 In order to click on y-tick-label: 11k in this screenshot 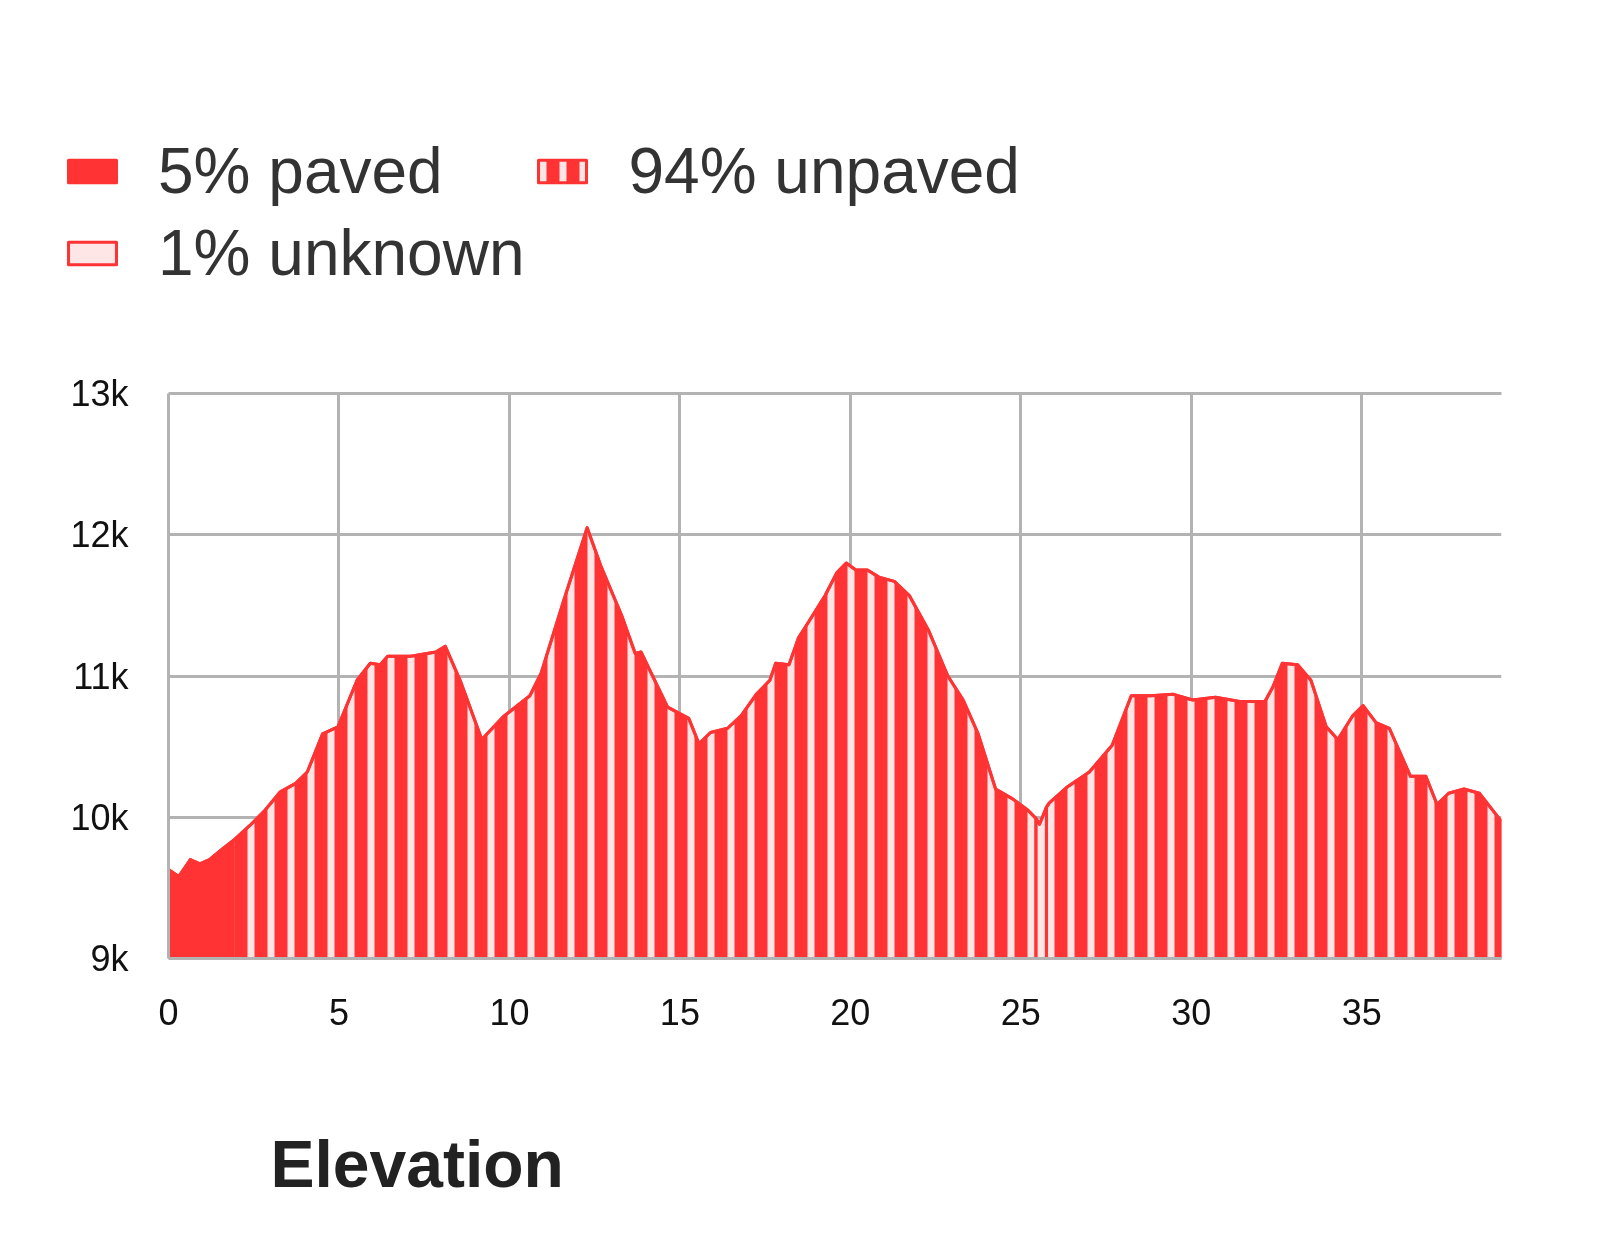, I will do `click(101, 676)`.